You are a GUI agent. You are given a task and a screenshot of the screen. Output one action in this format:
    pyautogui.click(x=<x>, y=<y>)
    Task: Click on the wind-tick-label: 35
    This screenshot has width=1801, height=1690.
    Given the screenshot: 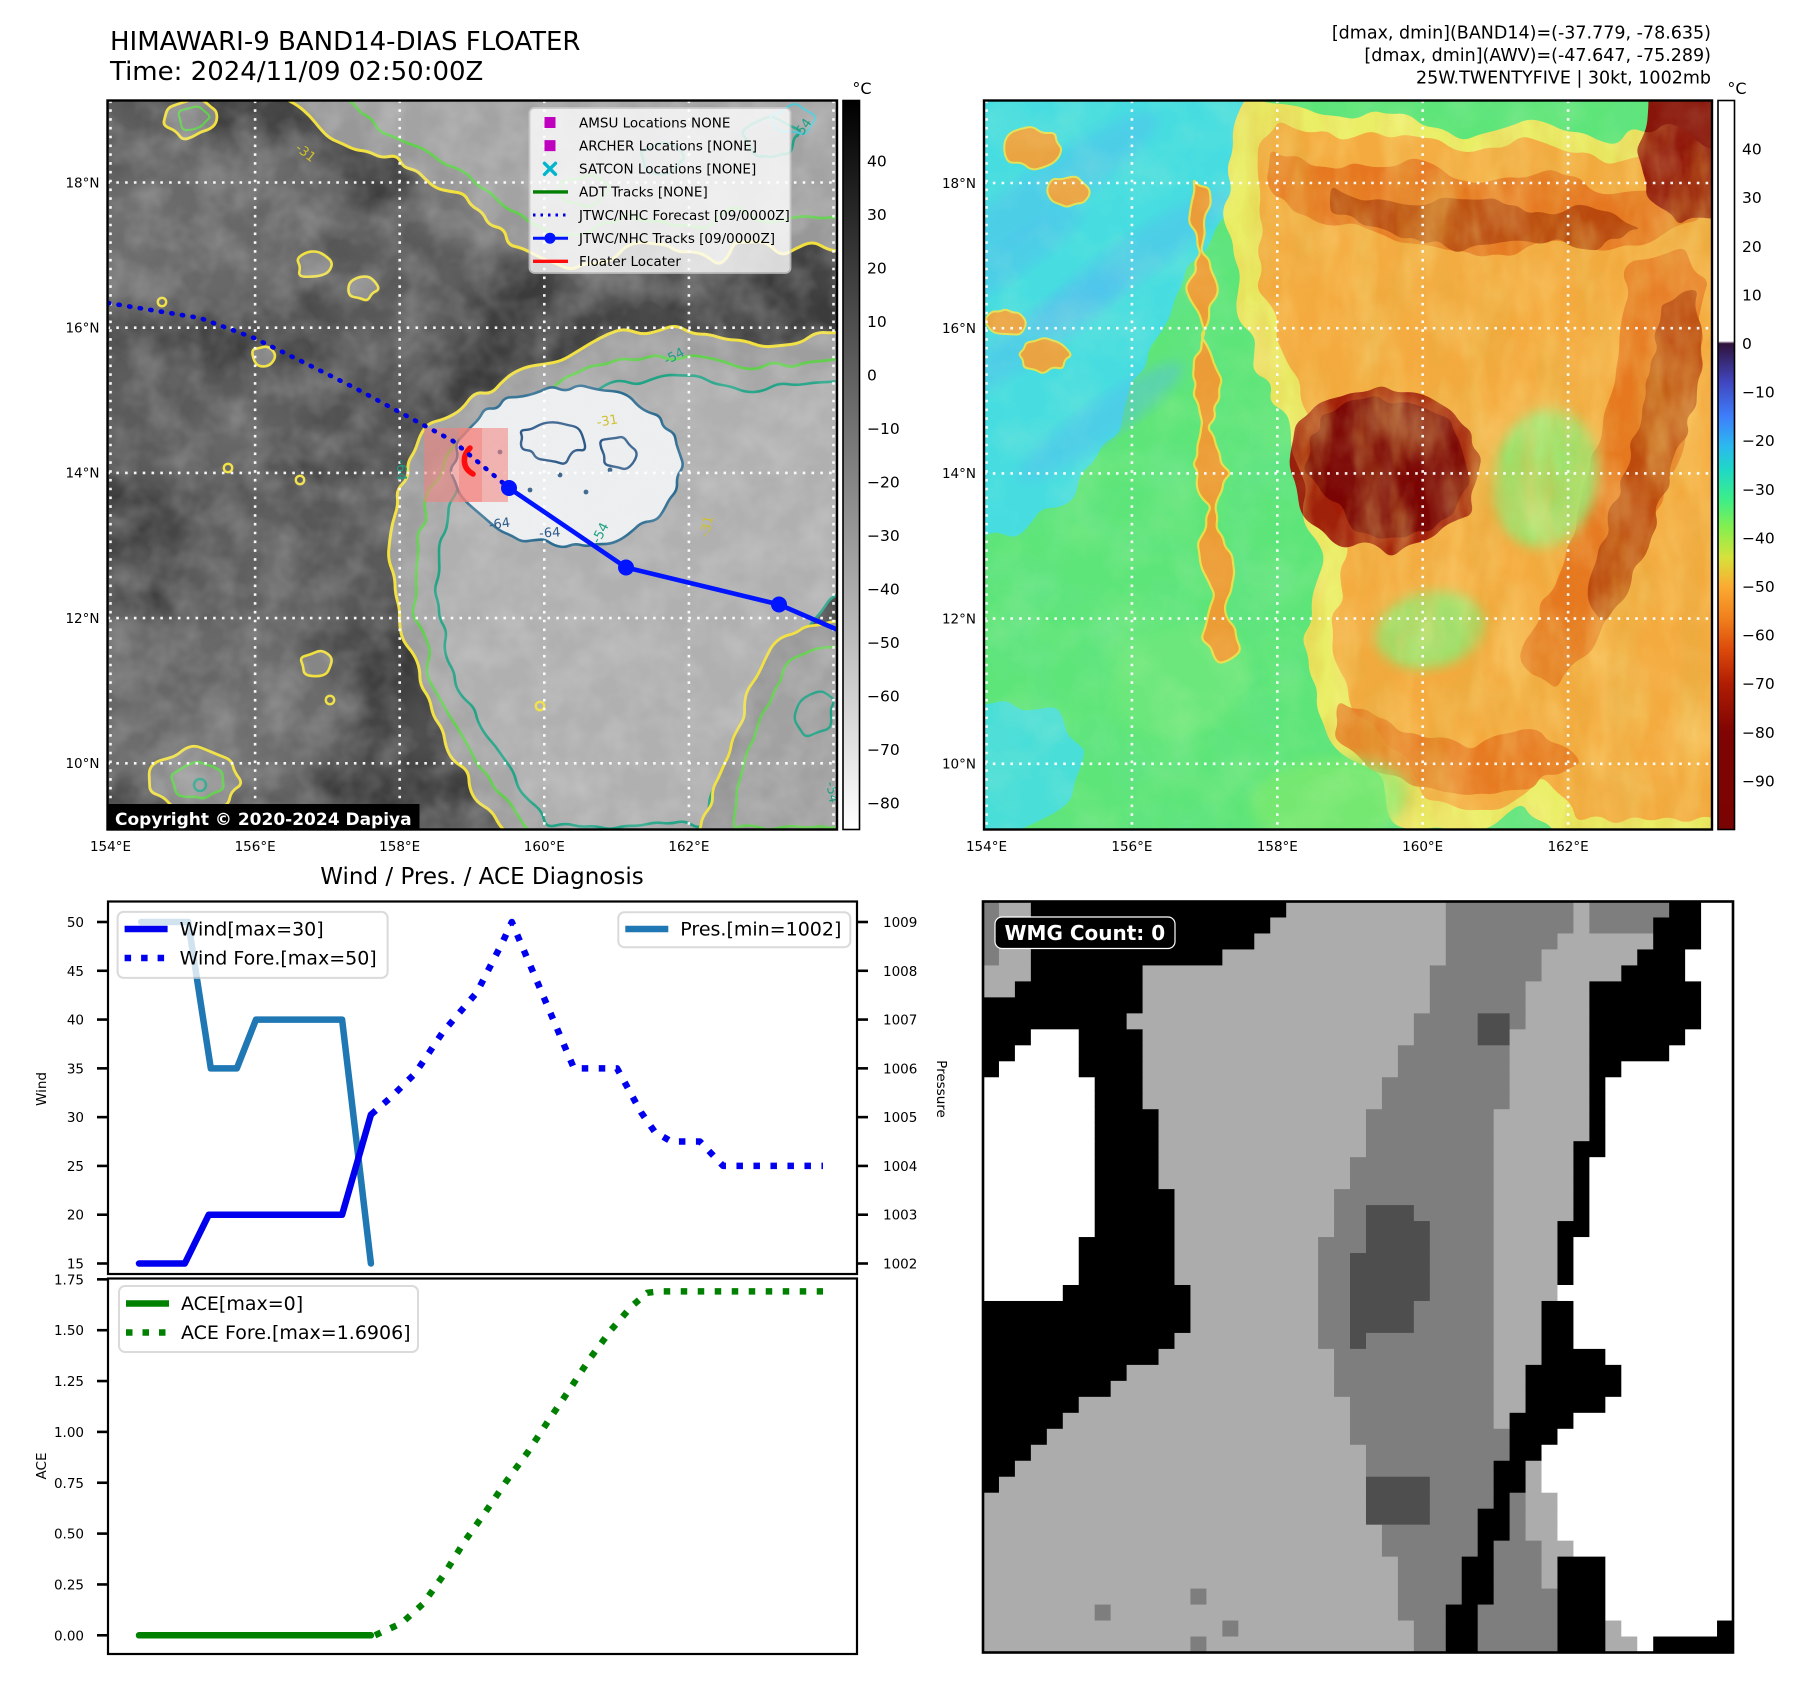 What is the action you would take?
    pyautogui.click(x=75, y=1069)
    